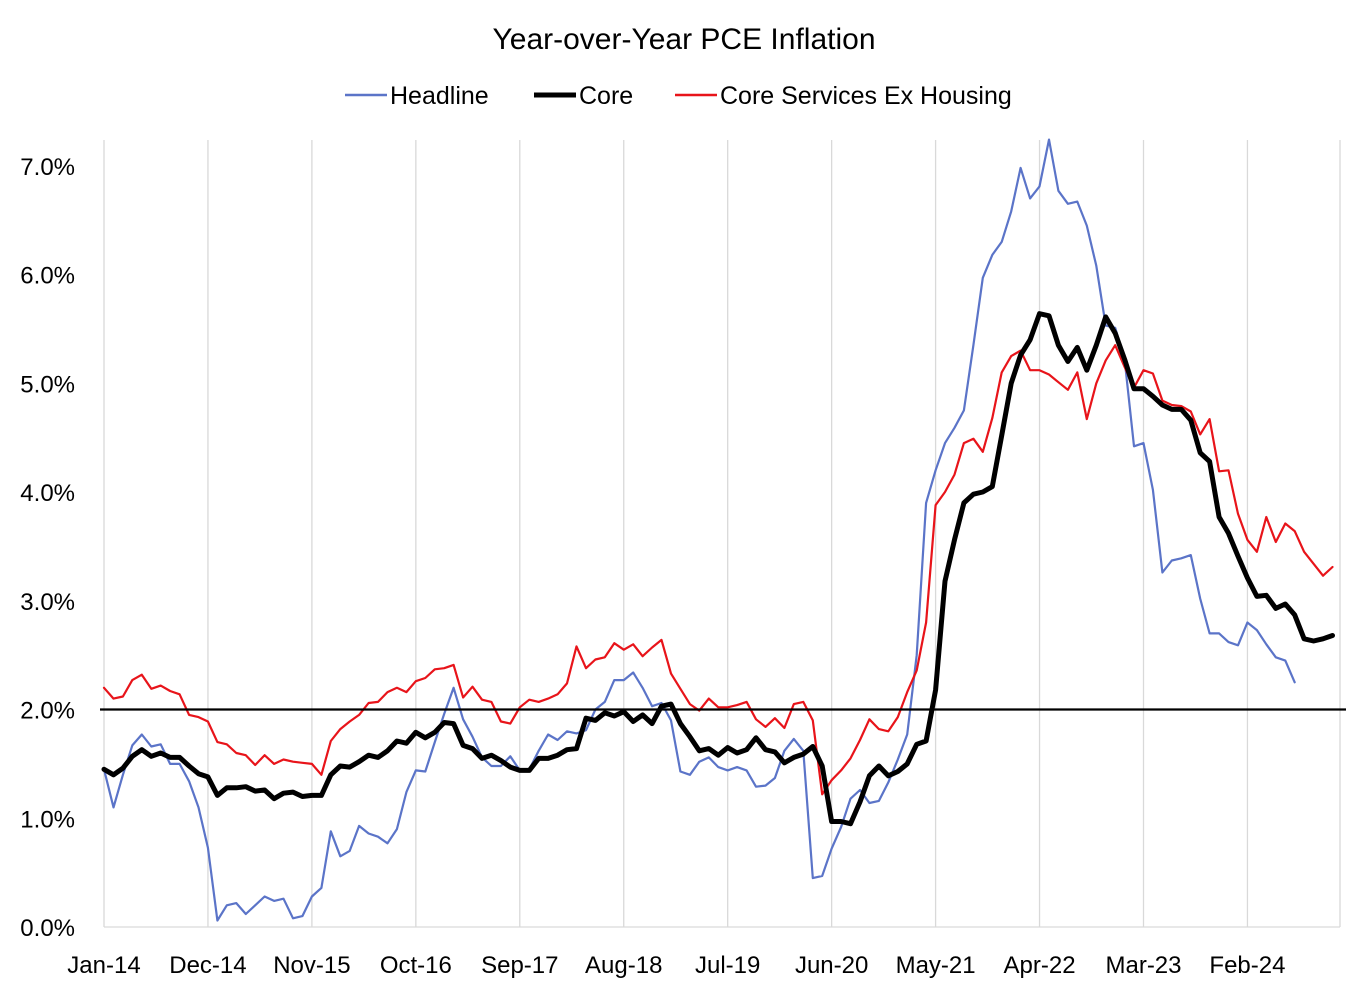 This screenshot has height=994, width=1368. I want to click on legend-label-core: Core, so click(606, 96).